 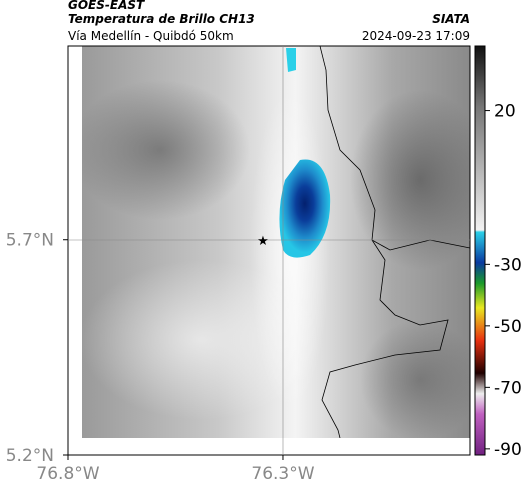 What do you see at coordinates (151, 36) in the screenshot?
I see `region: Vía Medellín - Quibdó 50km` at bounding box center [151, 36].